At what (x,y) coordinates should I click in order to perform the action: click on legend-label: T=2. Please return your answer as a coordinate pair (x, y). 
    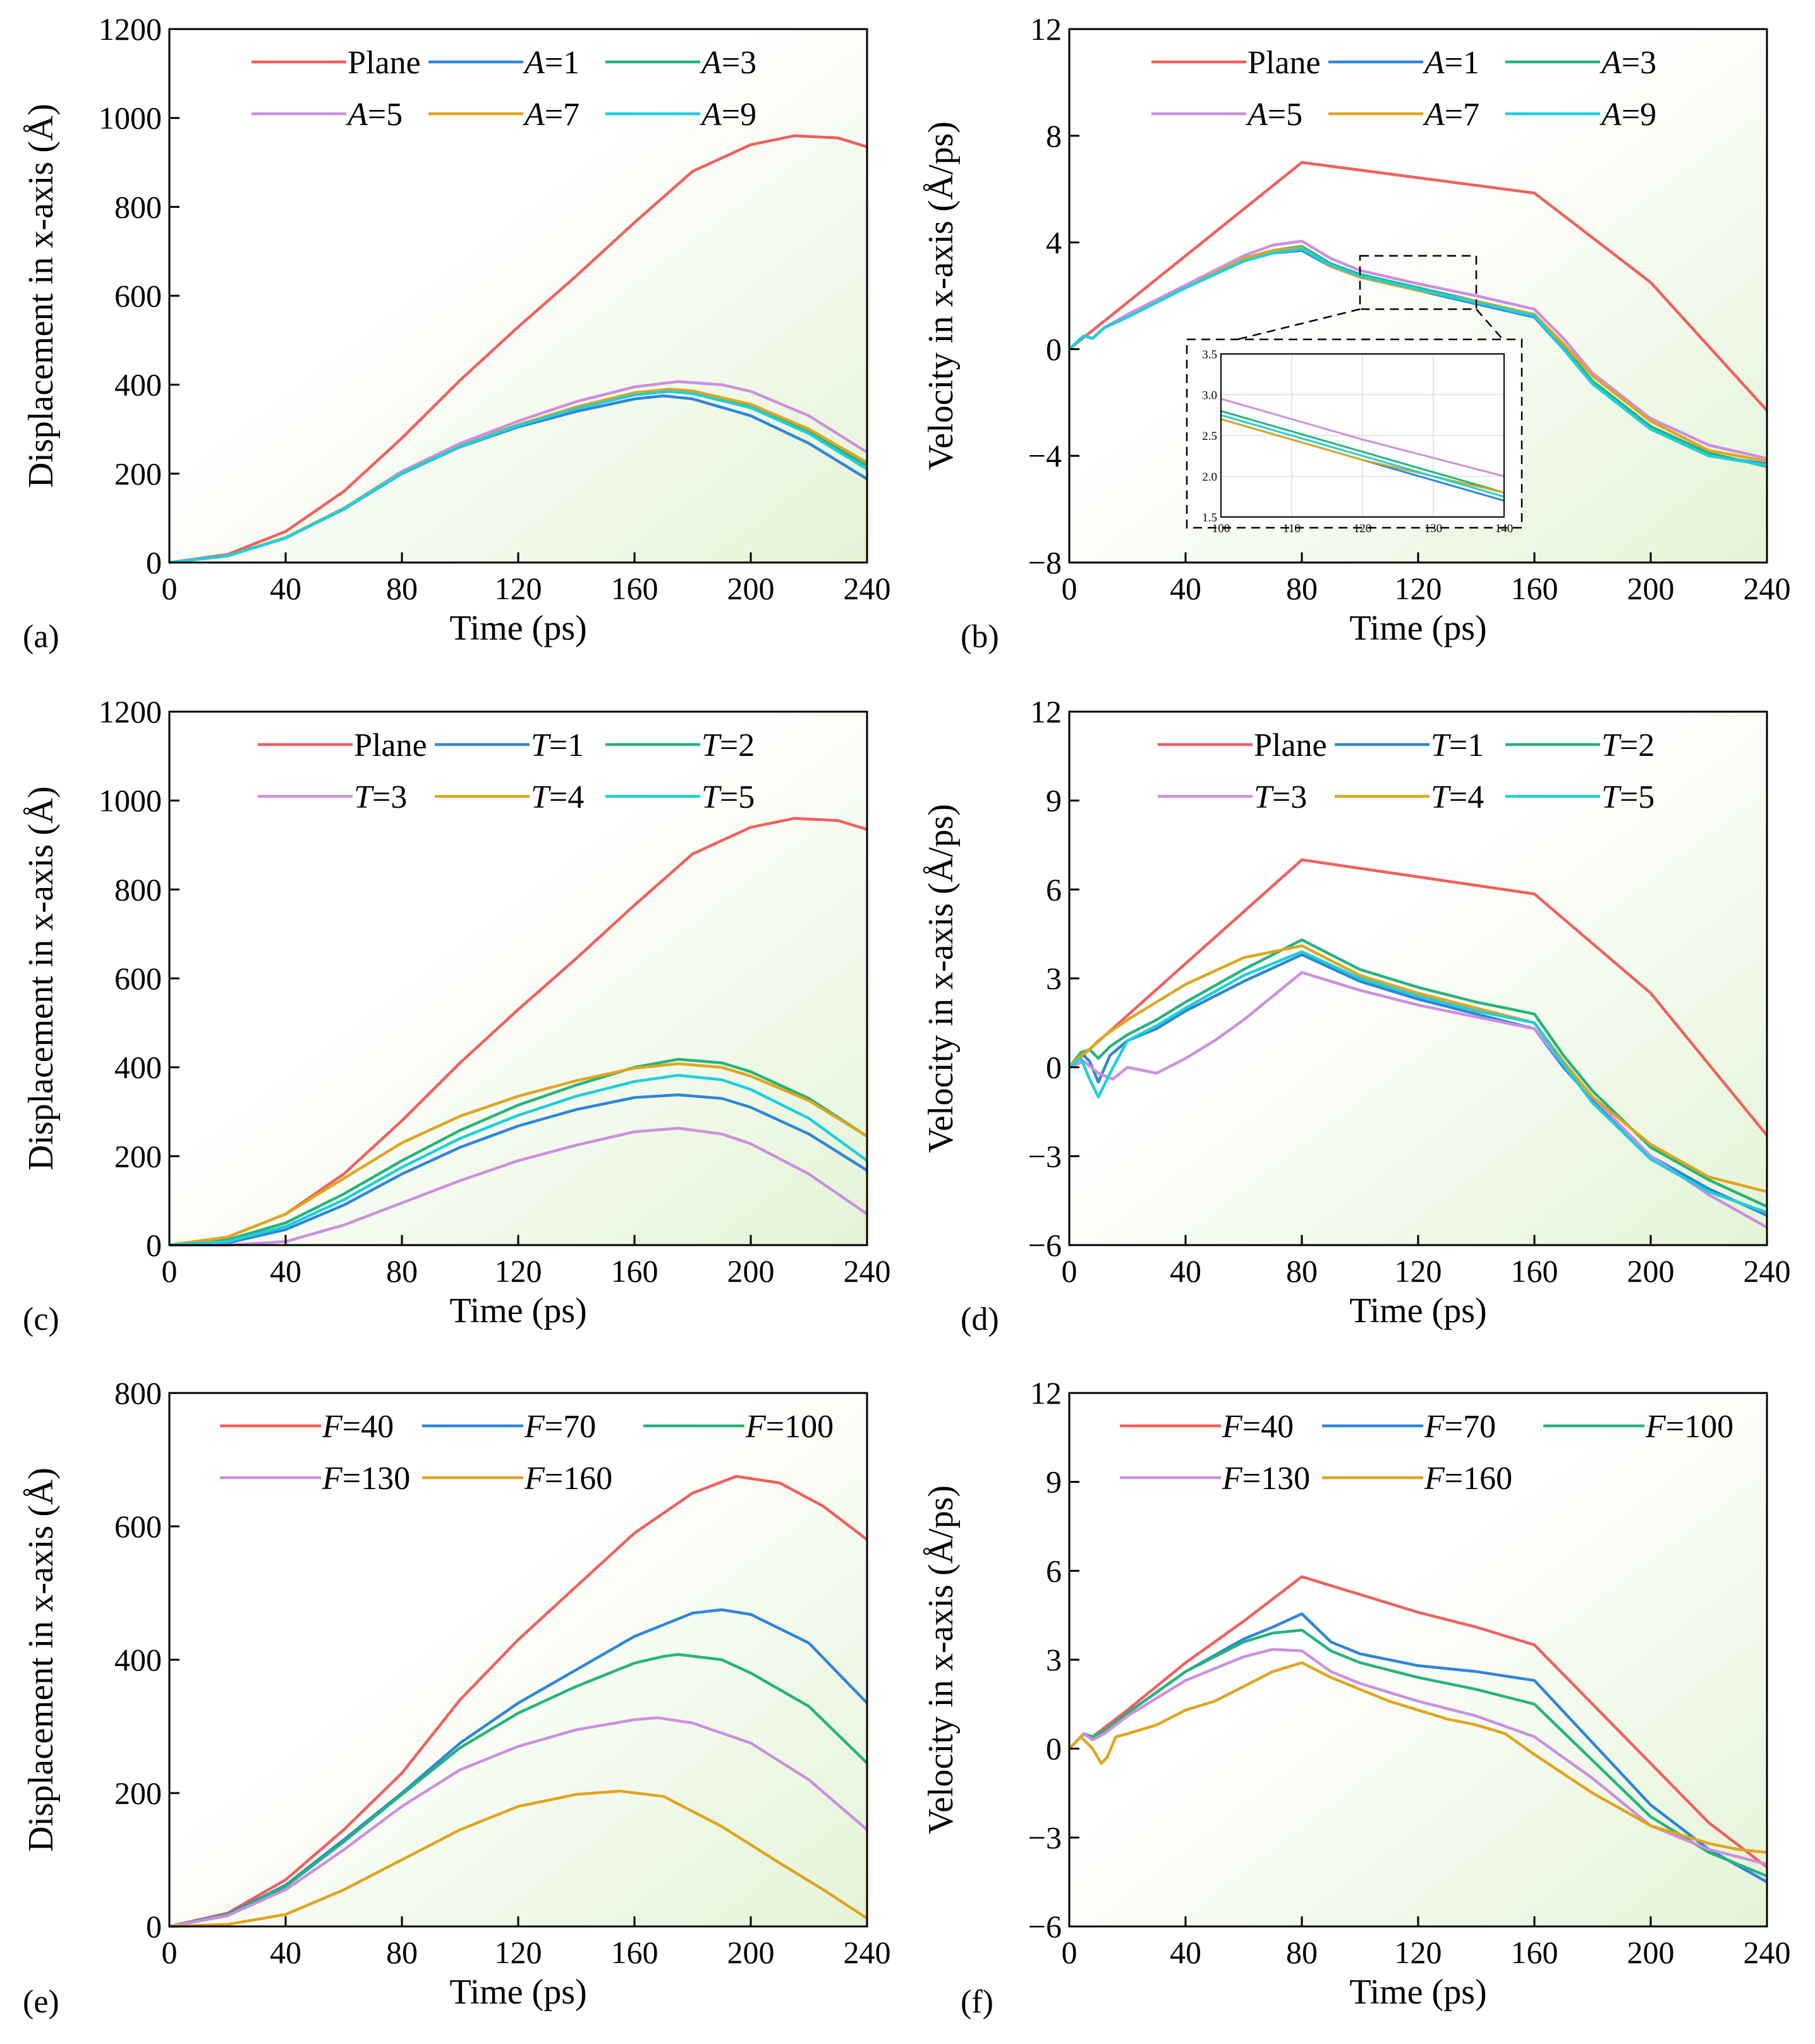
    Looking at the image, I should click on (1627, 745).